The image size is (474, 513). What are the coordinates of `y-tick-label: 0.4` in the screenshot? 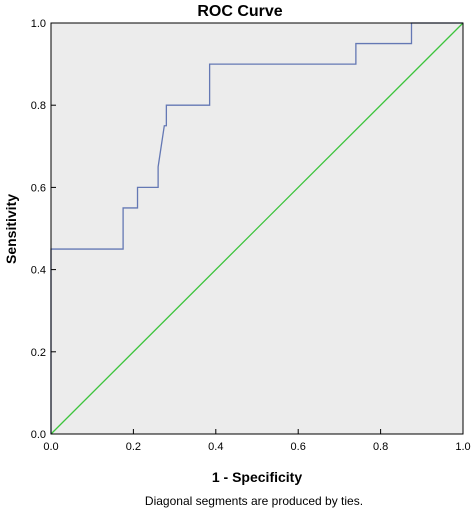 It's located at (38, 271).